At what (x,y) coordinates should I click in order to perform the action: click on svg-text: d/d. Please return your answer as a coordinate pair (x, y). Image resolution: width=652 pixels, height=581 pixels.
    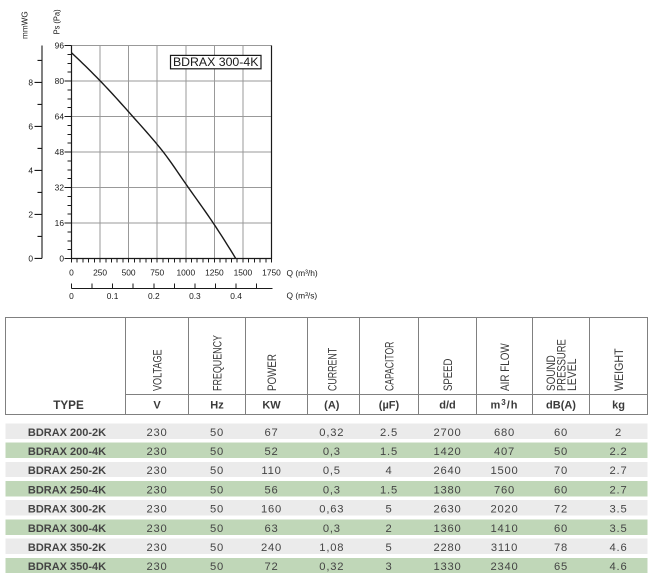
    Looking at the image, I should click on (447, 405).